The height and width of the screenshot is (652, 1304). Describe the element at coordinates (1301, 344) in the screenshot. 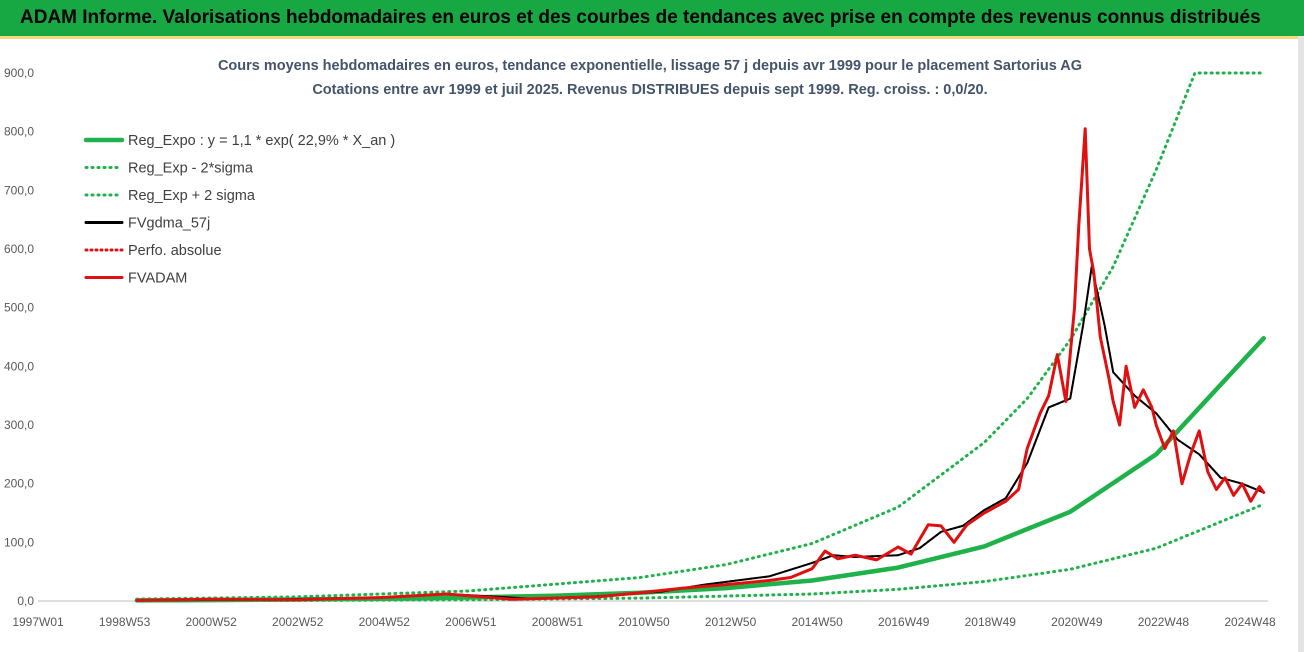

I see `chart-frame-border` at that location.